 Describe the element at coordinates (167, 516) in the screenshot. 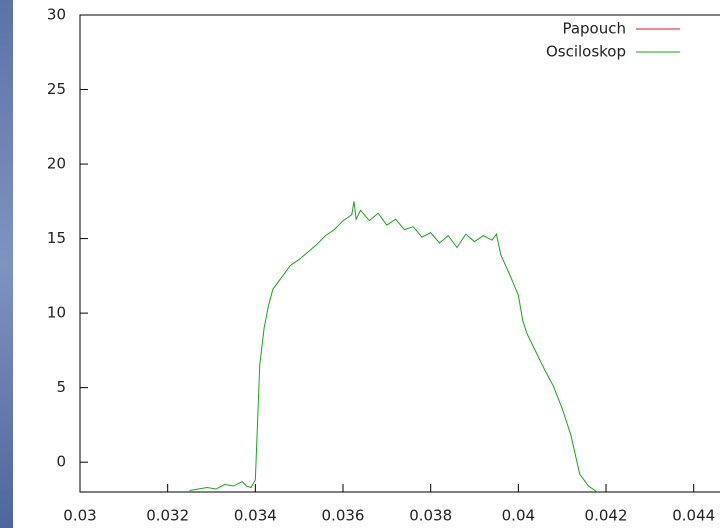

I see `x-tick-label: 0.032` at that location.